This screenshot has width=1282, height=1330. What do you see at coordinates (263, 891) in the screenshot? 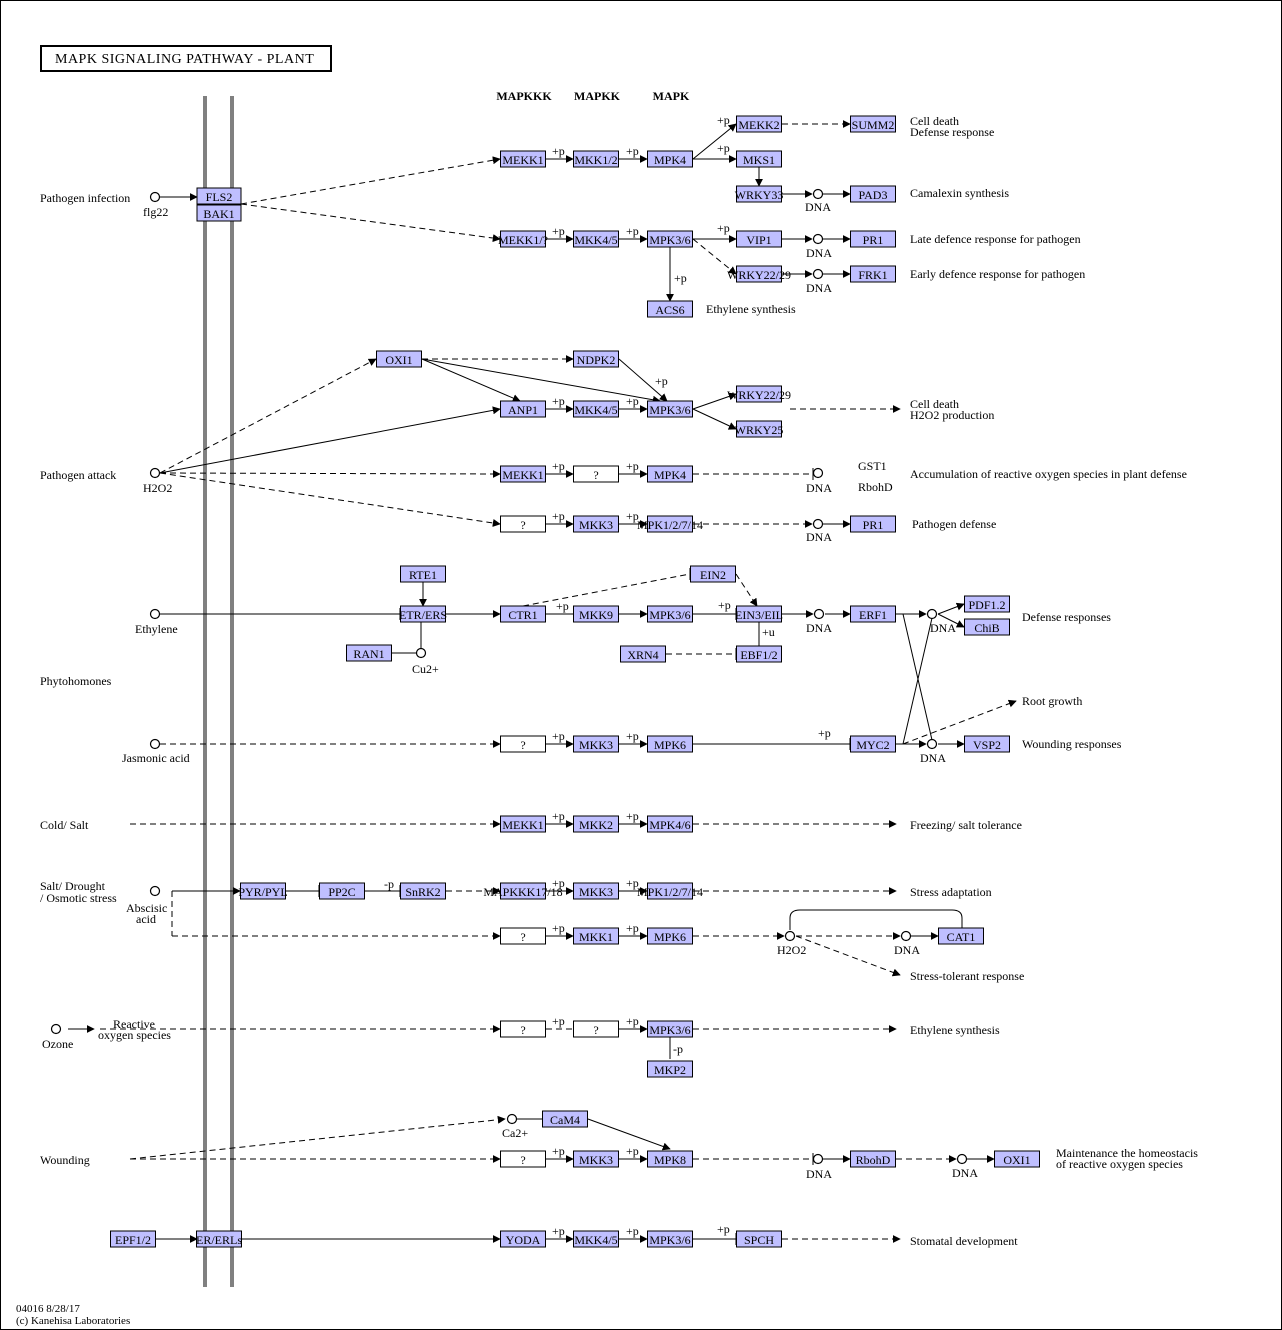
I see `gene-pyr-pyl: PYR/PYL` at bounding box center [263, 891].